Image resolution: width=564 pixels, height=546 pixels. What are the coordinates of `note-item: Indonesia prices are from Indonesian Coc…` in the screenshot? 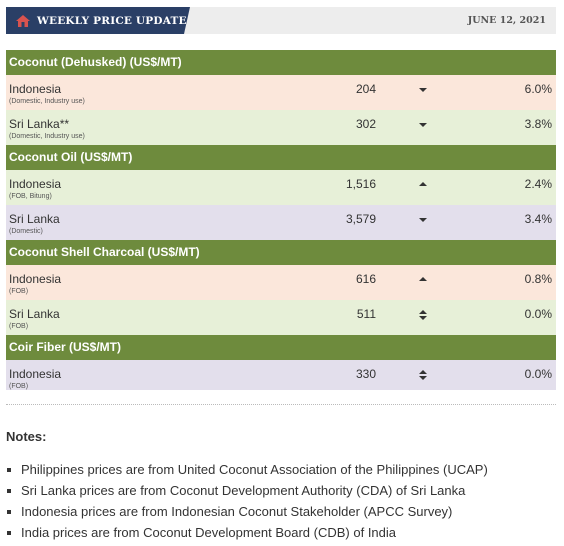 It's located at (247, 511).